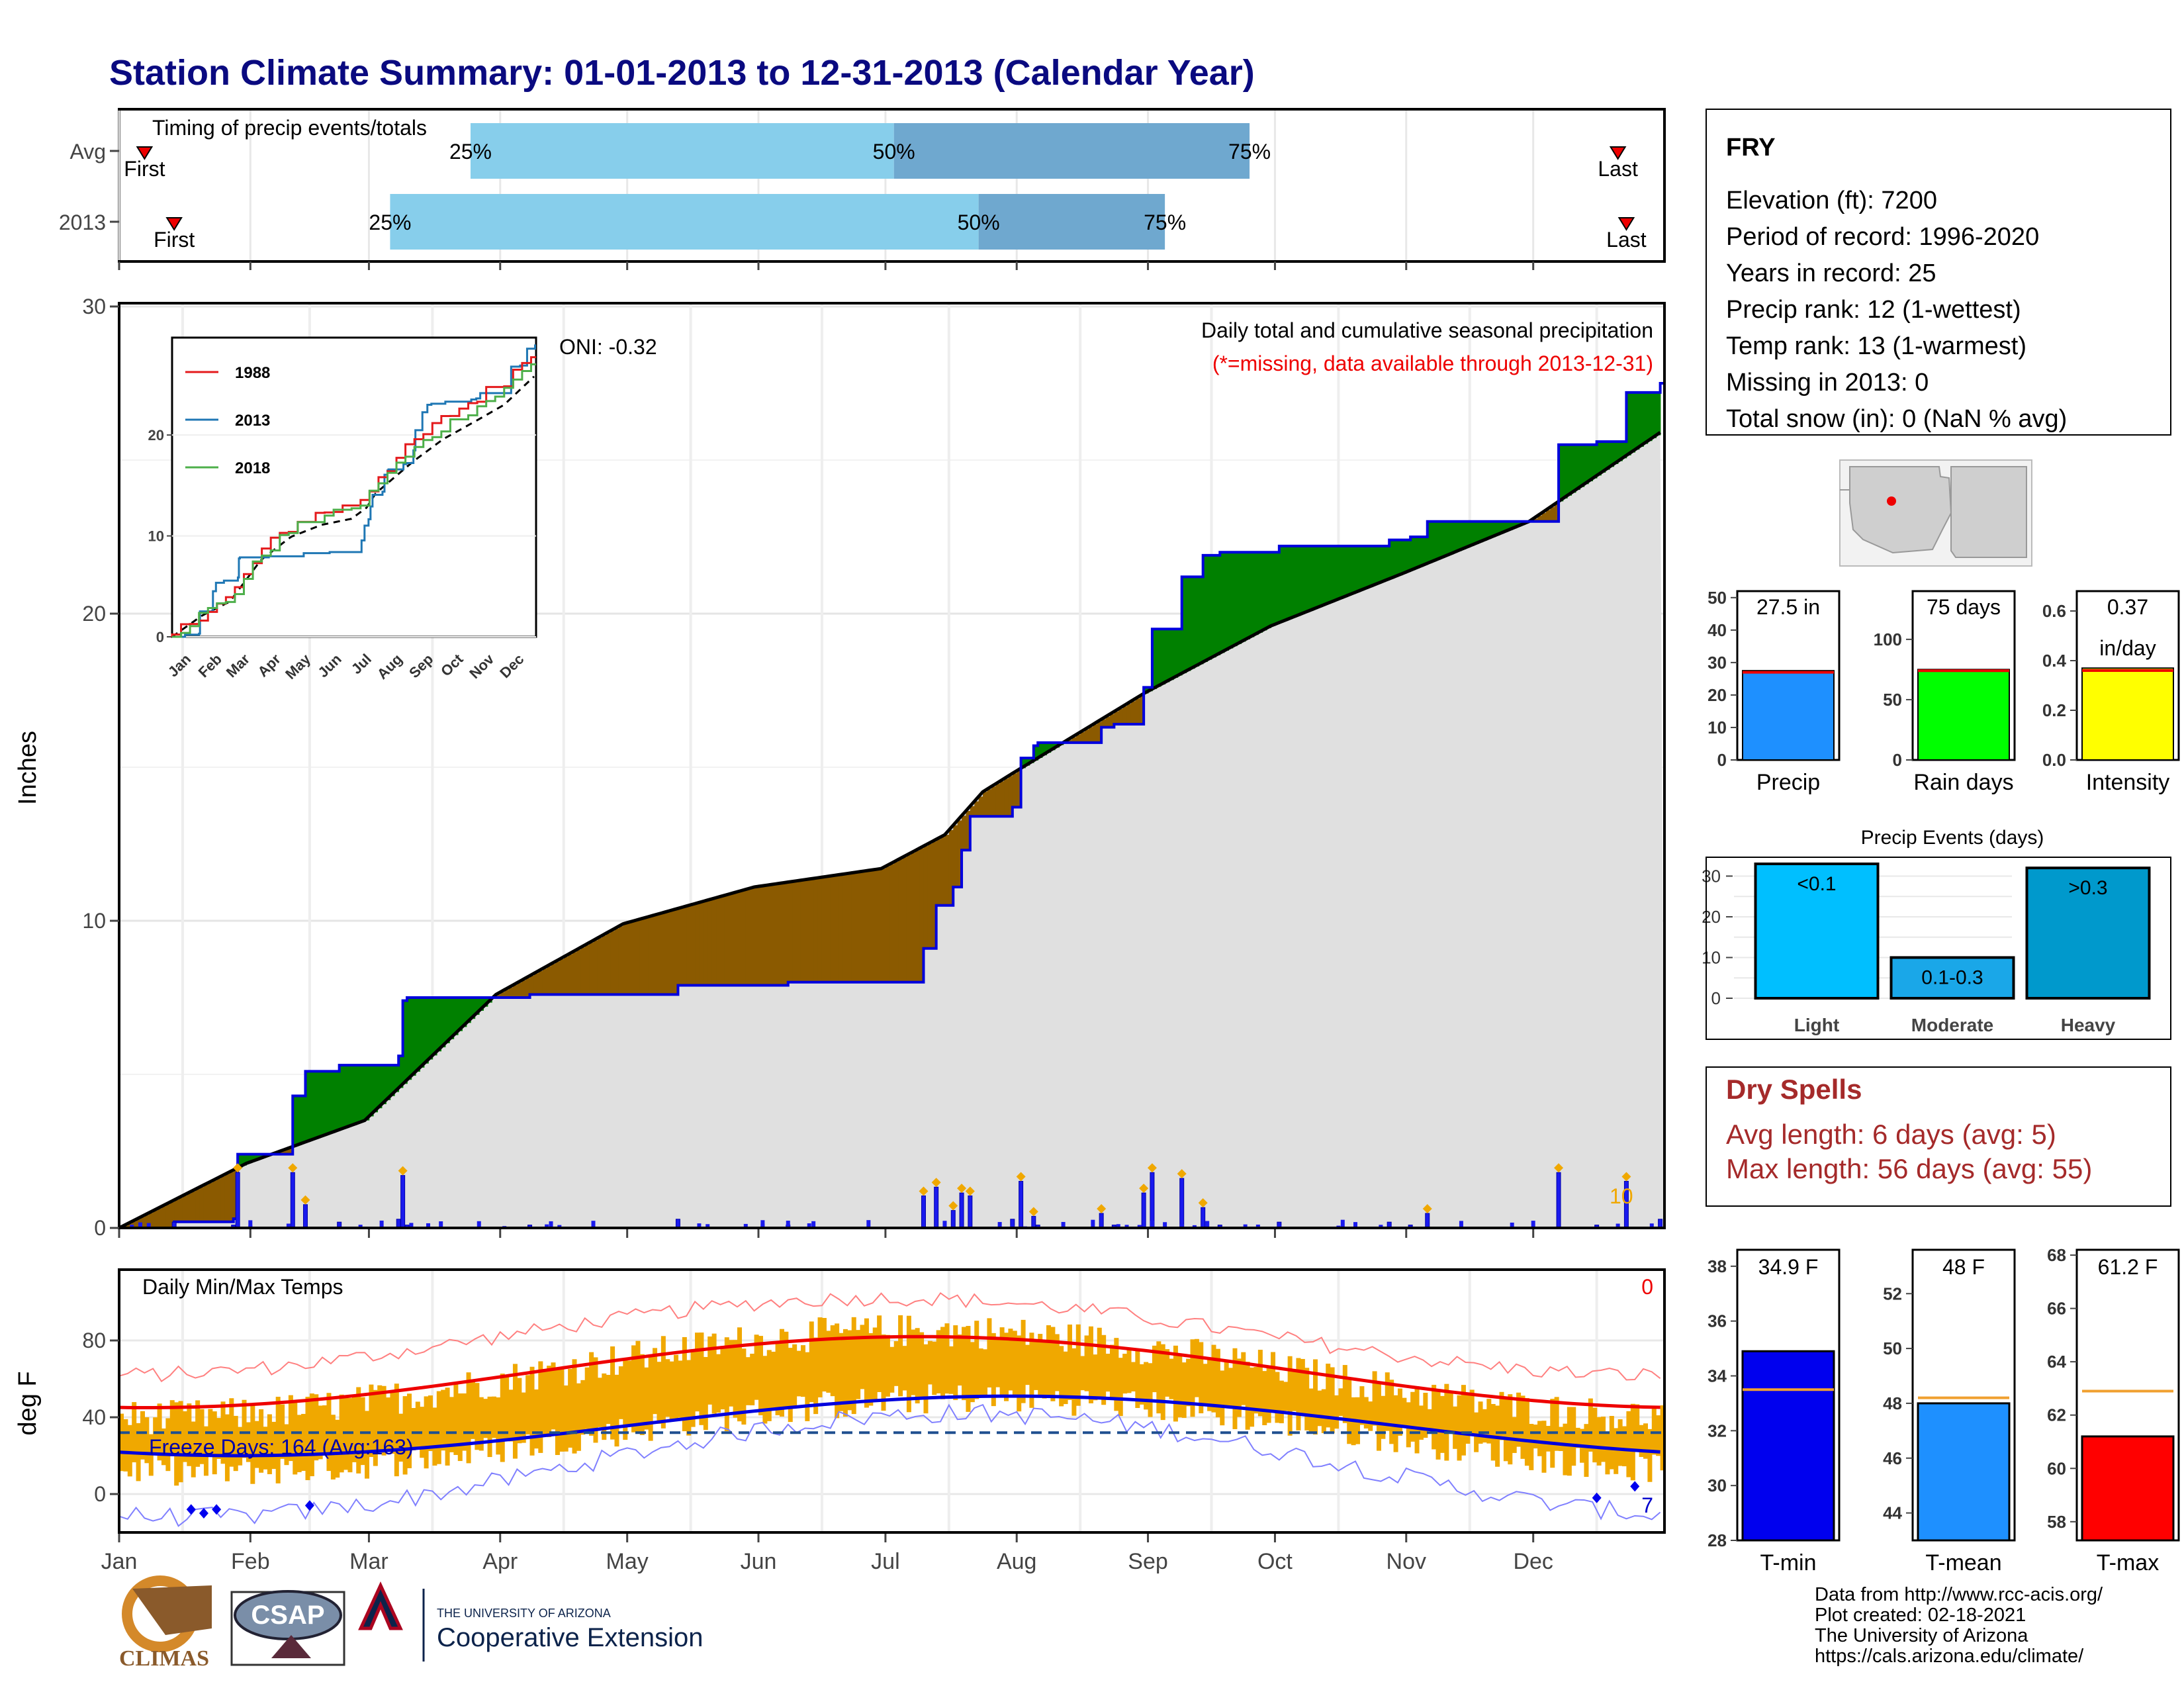 This screenshot has height=1688, width=2184. I want to click on temp-title: Daily Min/Max Temps, so click(242, 1287).